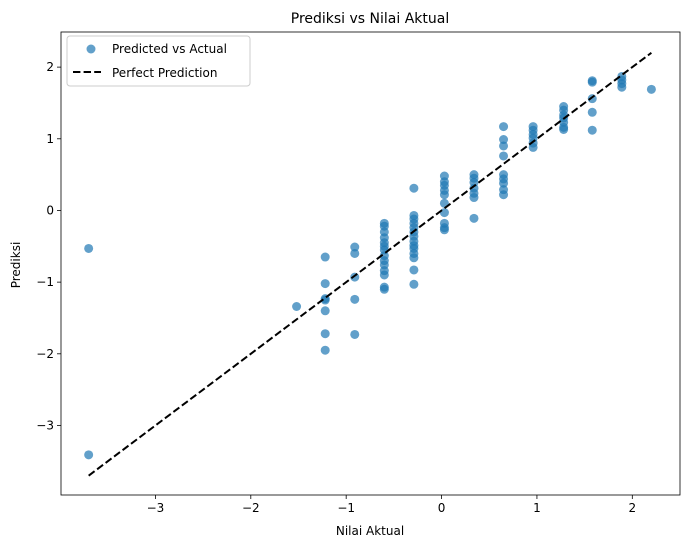  I want to click on x-tick-label: −2, so click(251, 508).